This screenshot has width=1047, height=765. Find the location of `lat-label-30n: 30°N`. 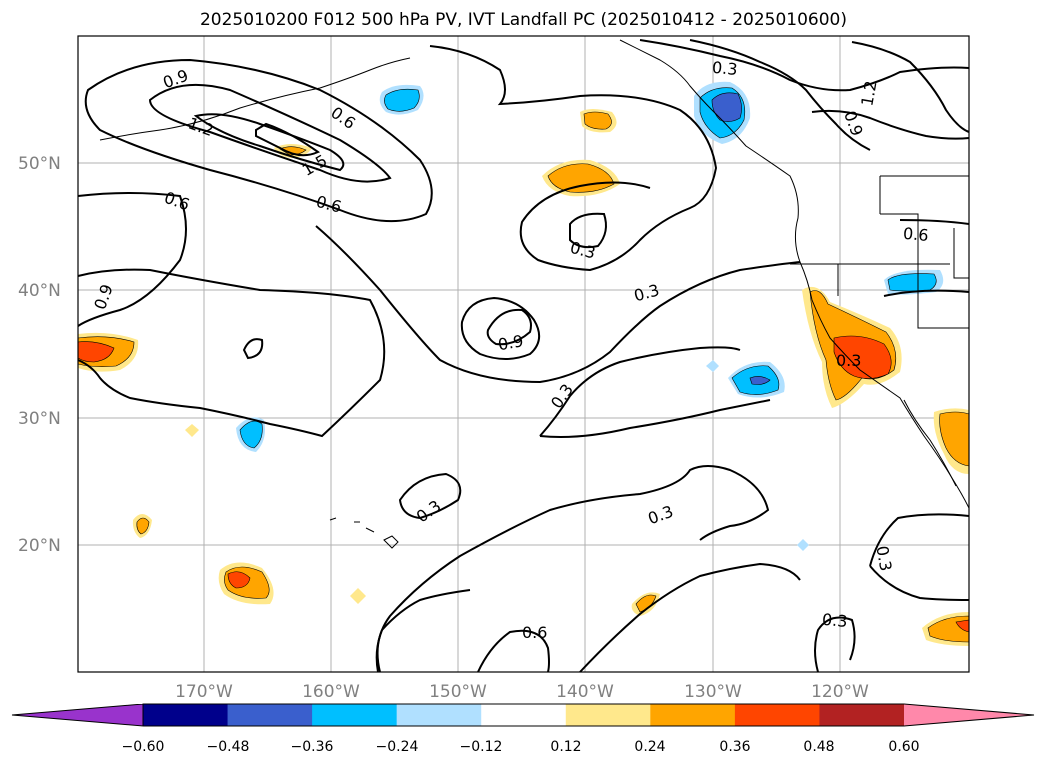

lat-label-30n: 30°N is located at coordinates (39, 419).